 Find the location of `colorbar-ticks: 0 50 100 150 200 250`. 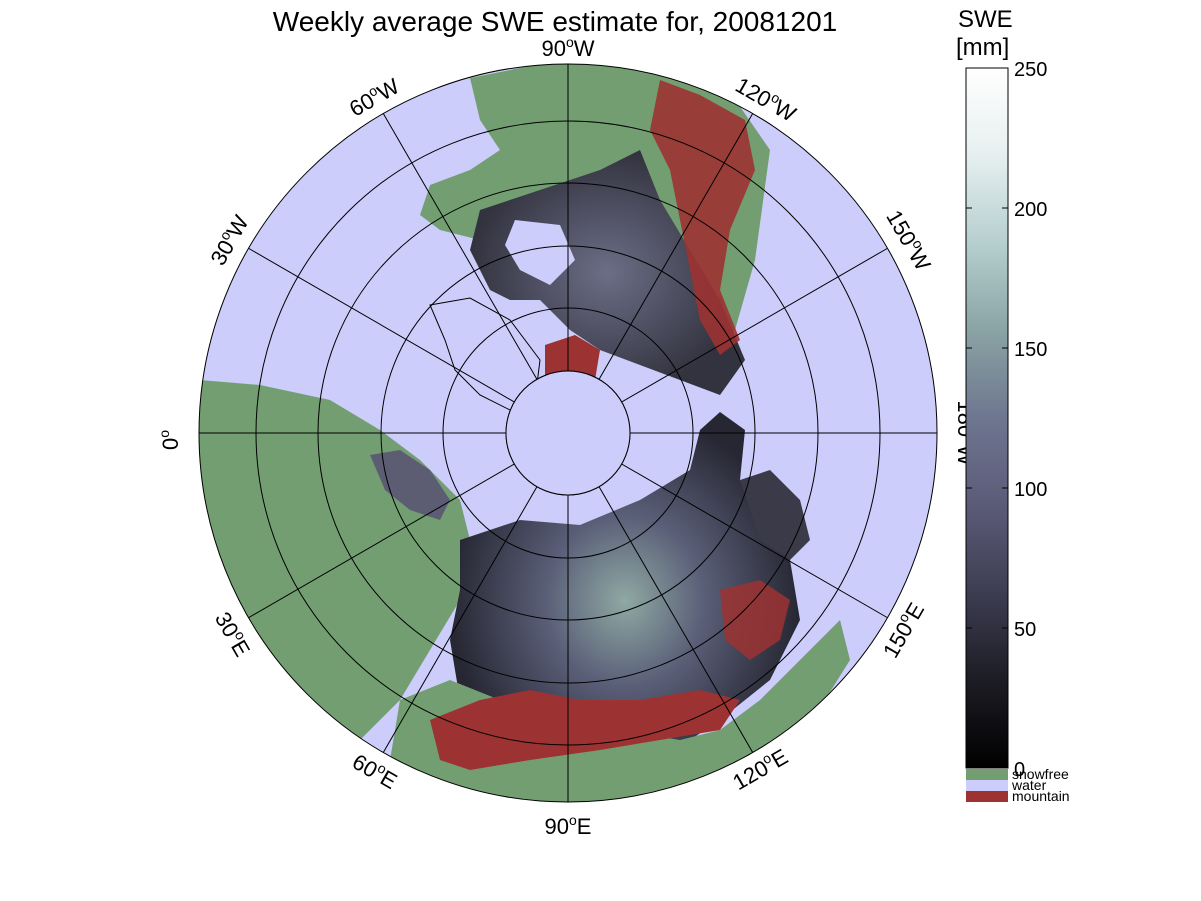

colorbar-ticks: 0 50 100 150 200 250 is located at coordinates (1006, 420).